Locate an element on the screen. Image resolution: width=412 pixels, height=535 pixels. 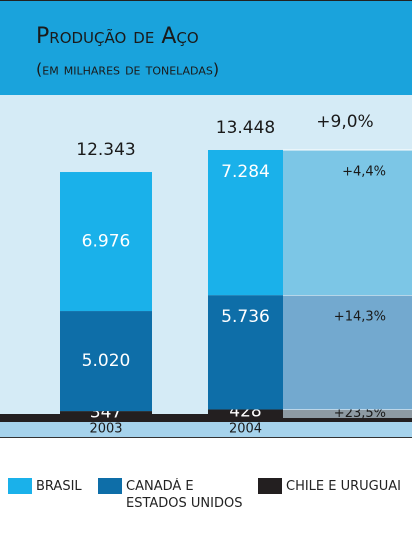
value-label: 6.976 is located at coordinates (106, 242).